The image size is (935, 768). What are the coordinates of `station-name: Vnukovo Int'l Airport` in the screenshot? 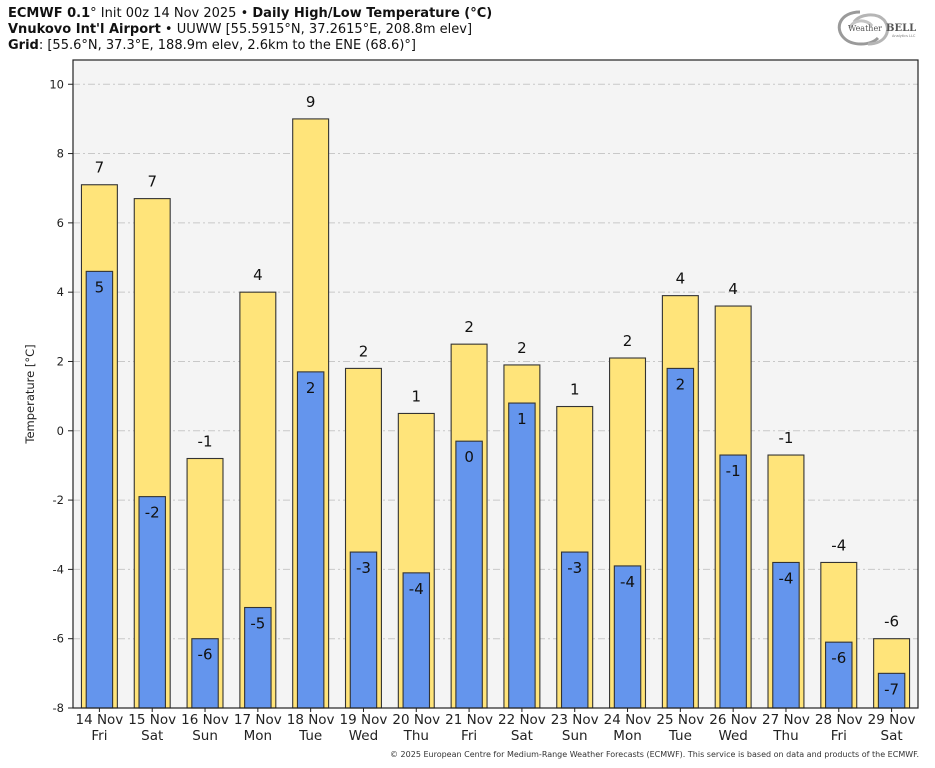 It's located at (84, 29).